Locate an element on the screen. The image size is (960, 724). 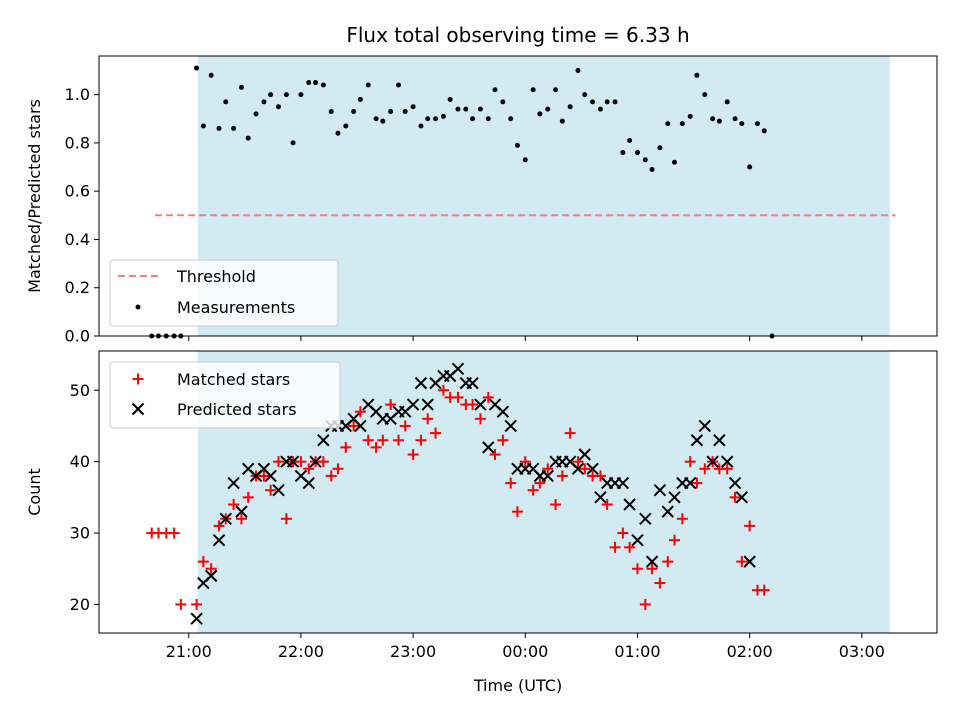
x-axis-label: Time (UTC) is located at coordinates (517, 685).